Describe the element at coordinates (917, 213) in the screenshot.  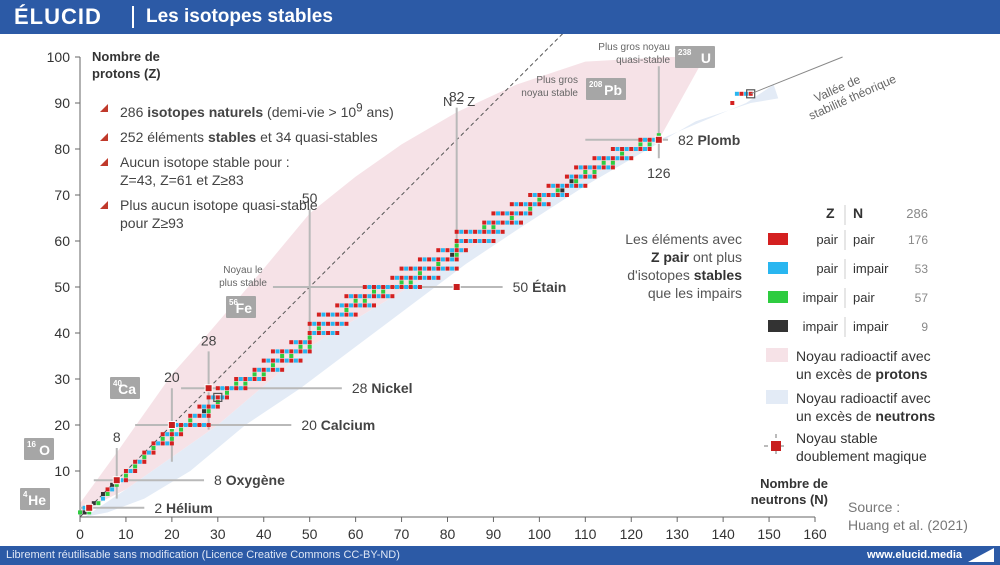
I see `legend-total: 286` at that location.